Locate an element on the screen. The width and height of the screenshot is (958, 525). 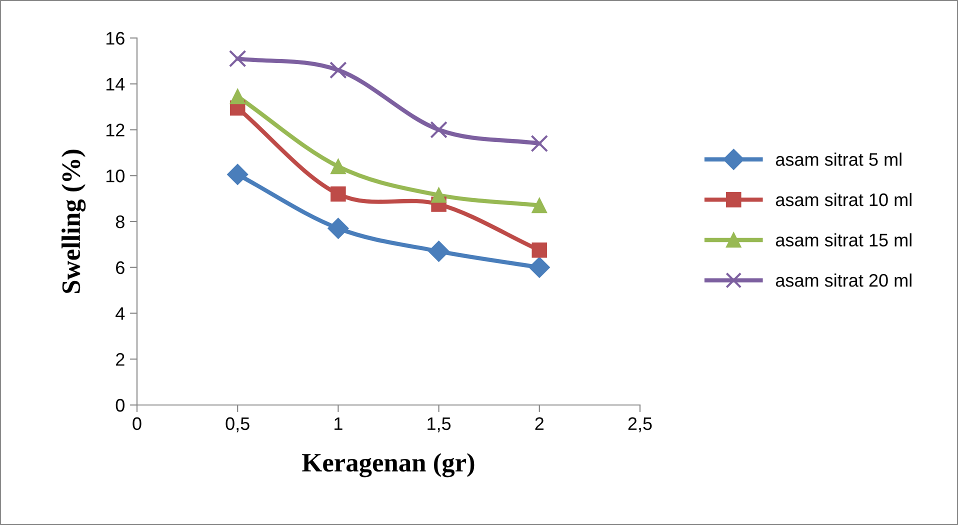
y-tick-label: 14 is located at coordinates (115, 84).